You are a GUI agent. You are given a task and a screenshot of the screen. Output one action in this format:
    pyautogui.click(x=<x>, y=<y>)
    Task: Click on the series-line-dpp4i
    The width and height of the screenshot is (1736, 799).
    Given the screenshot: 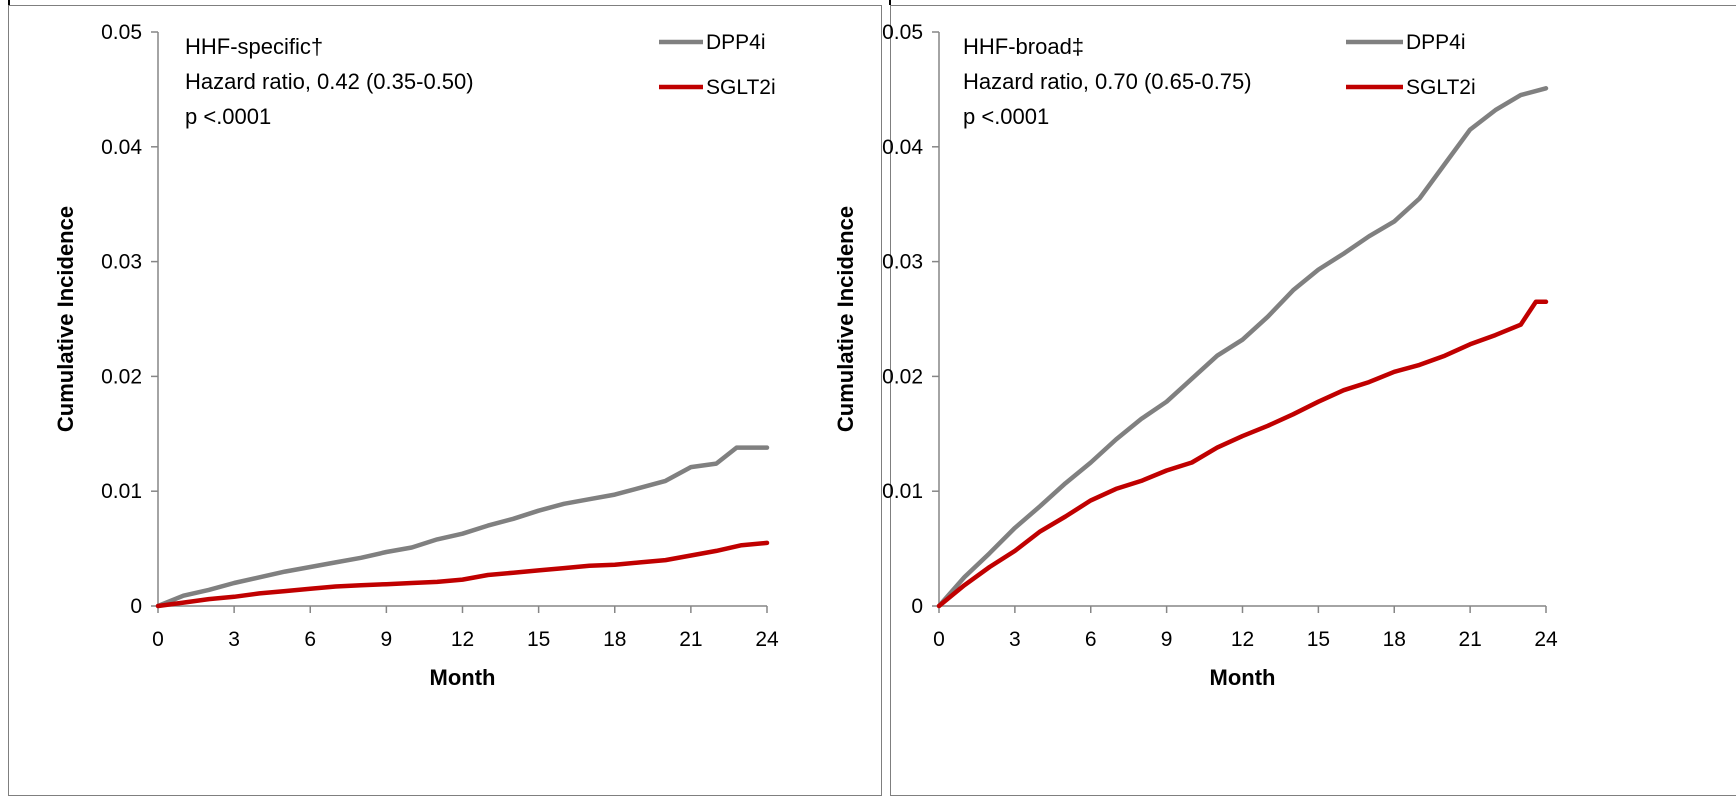 What is the action you would take?
    pyautogui.click(x=462, y=527)
    